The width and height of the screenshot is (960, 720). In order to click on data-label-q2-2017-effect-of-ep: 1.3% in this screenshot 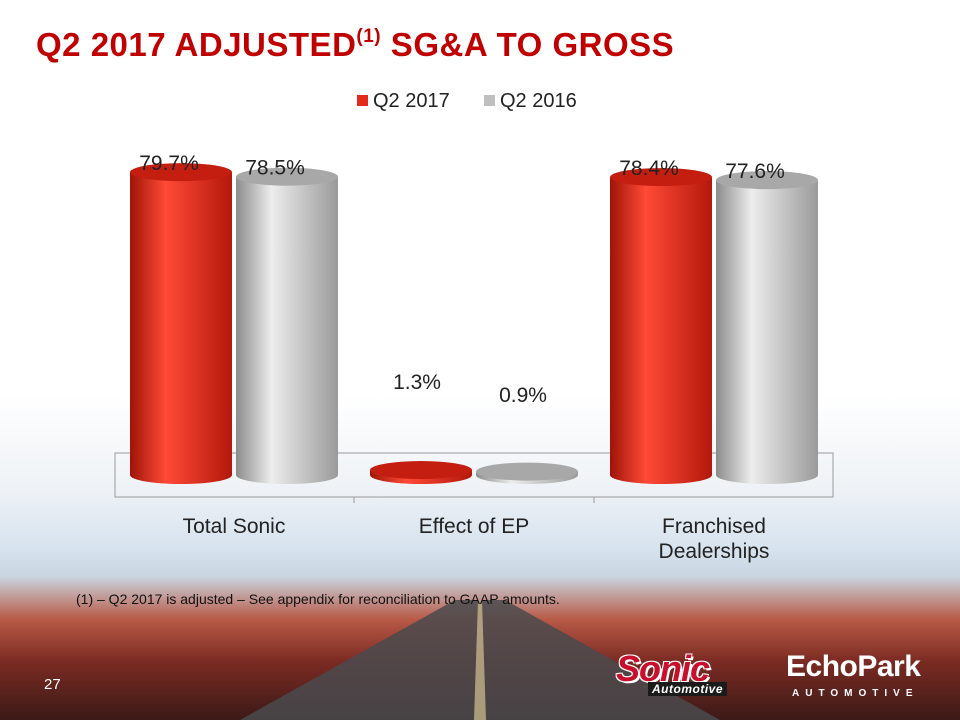, I will do `click(417, 382)`.